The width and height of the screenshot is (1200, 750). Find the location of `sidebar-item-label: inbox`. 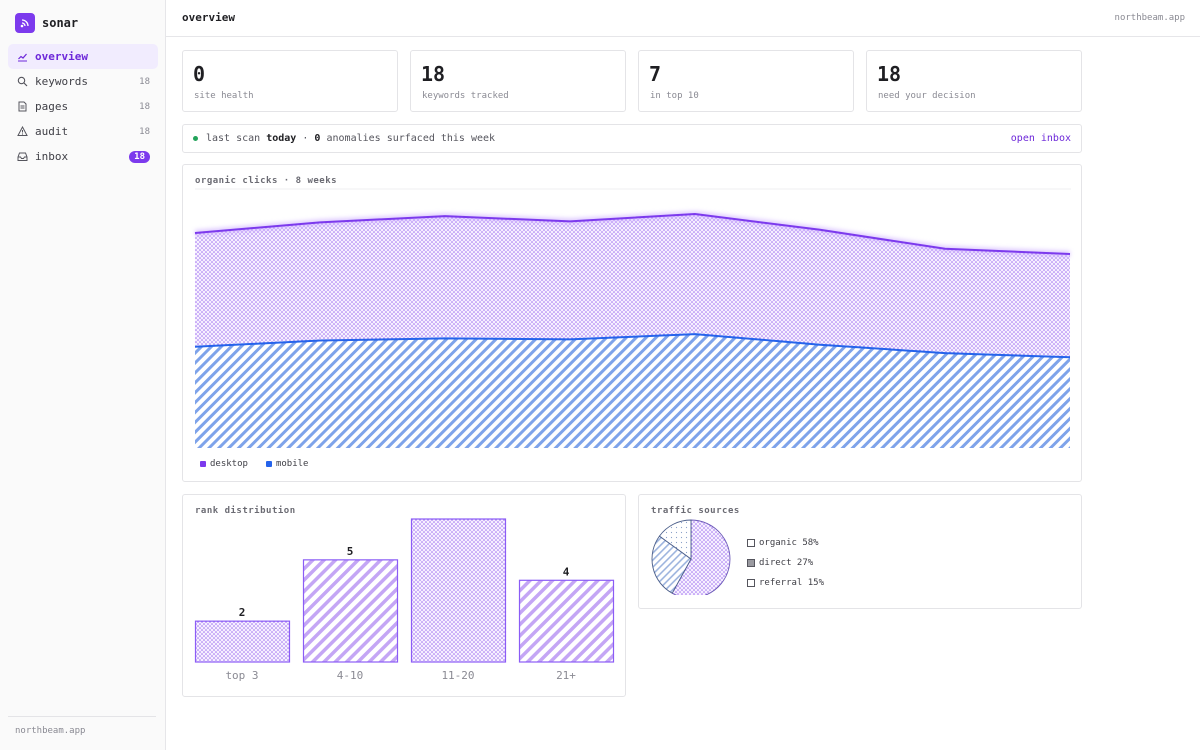

sidebar-item-label: inbox is located at coordinates (52, 156).